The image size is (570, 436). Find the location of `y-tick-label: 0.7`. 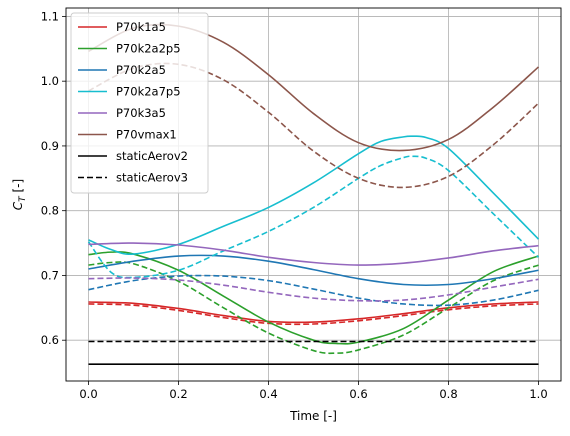

y-tick-label: 0.7 is located at coordinates (50, 275).